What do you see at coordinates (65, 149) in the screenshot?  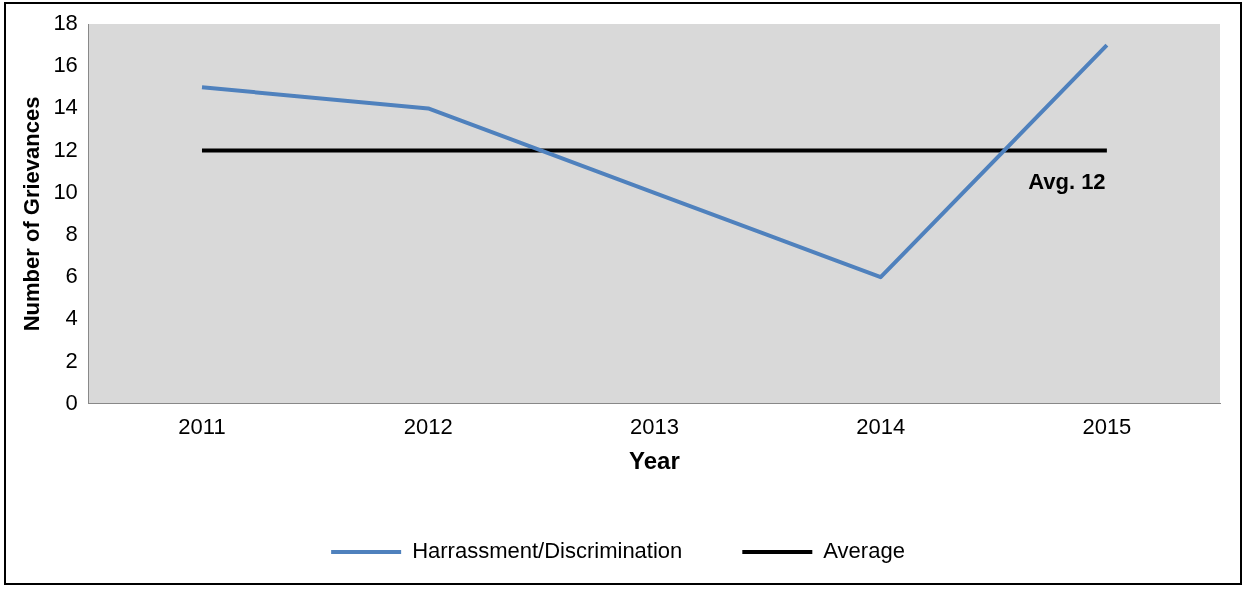 I see `y-tick-label: 12` at bounding box center [65, 149].